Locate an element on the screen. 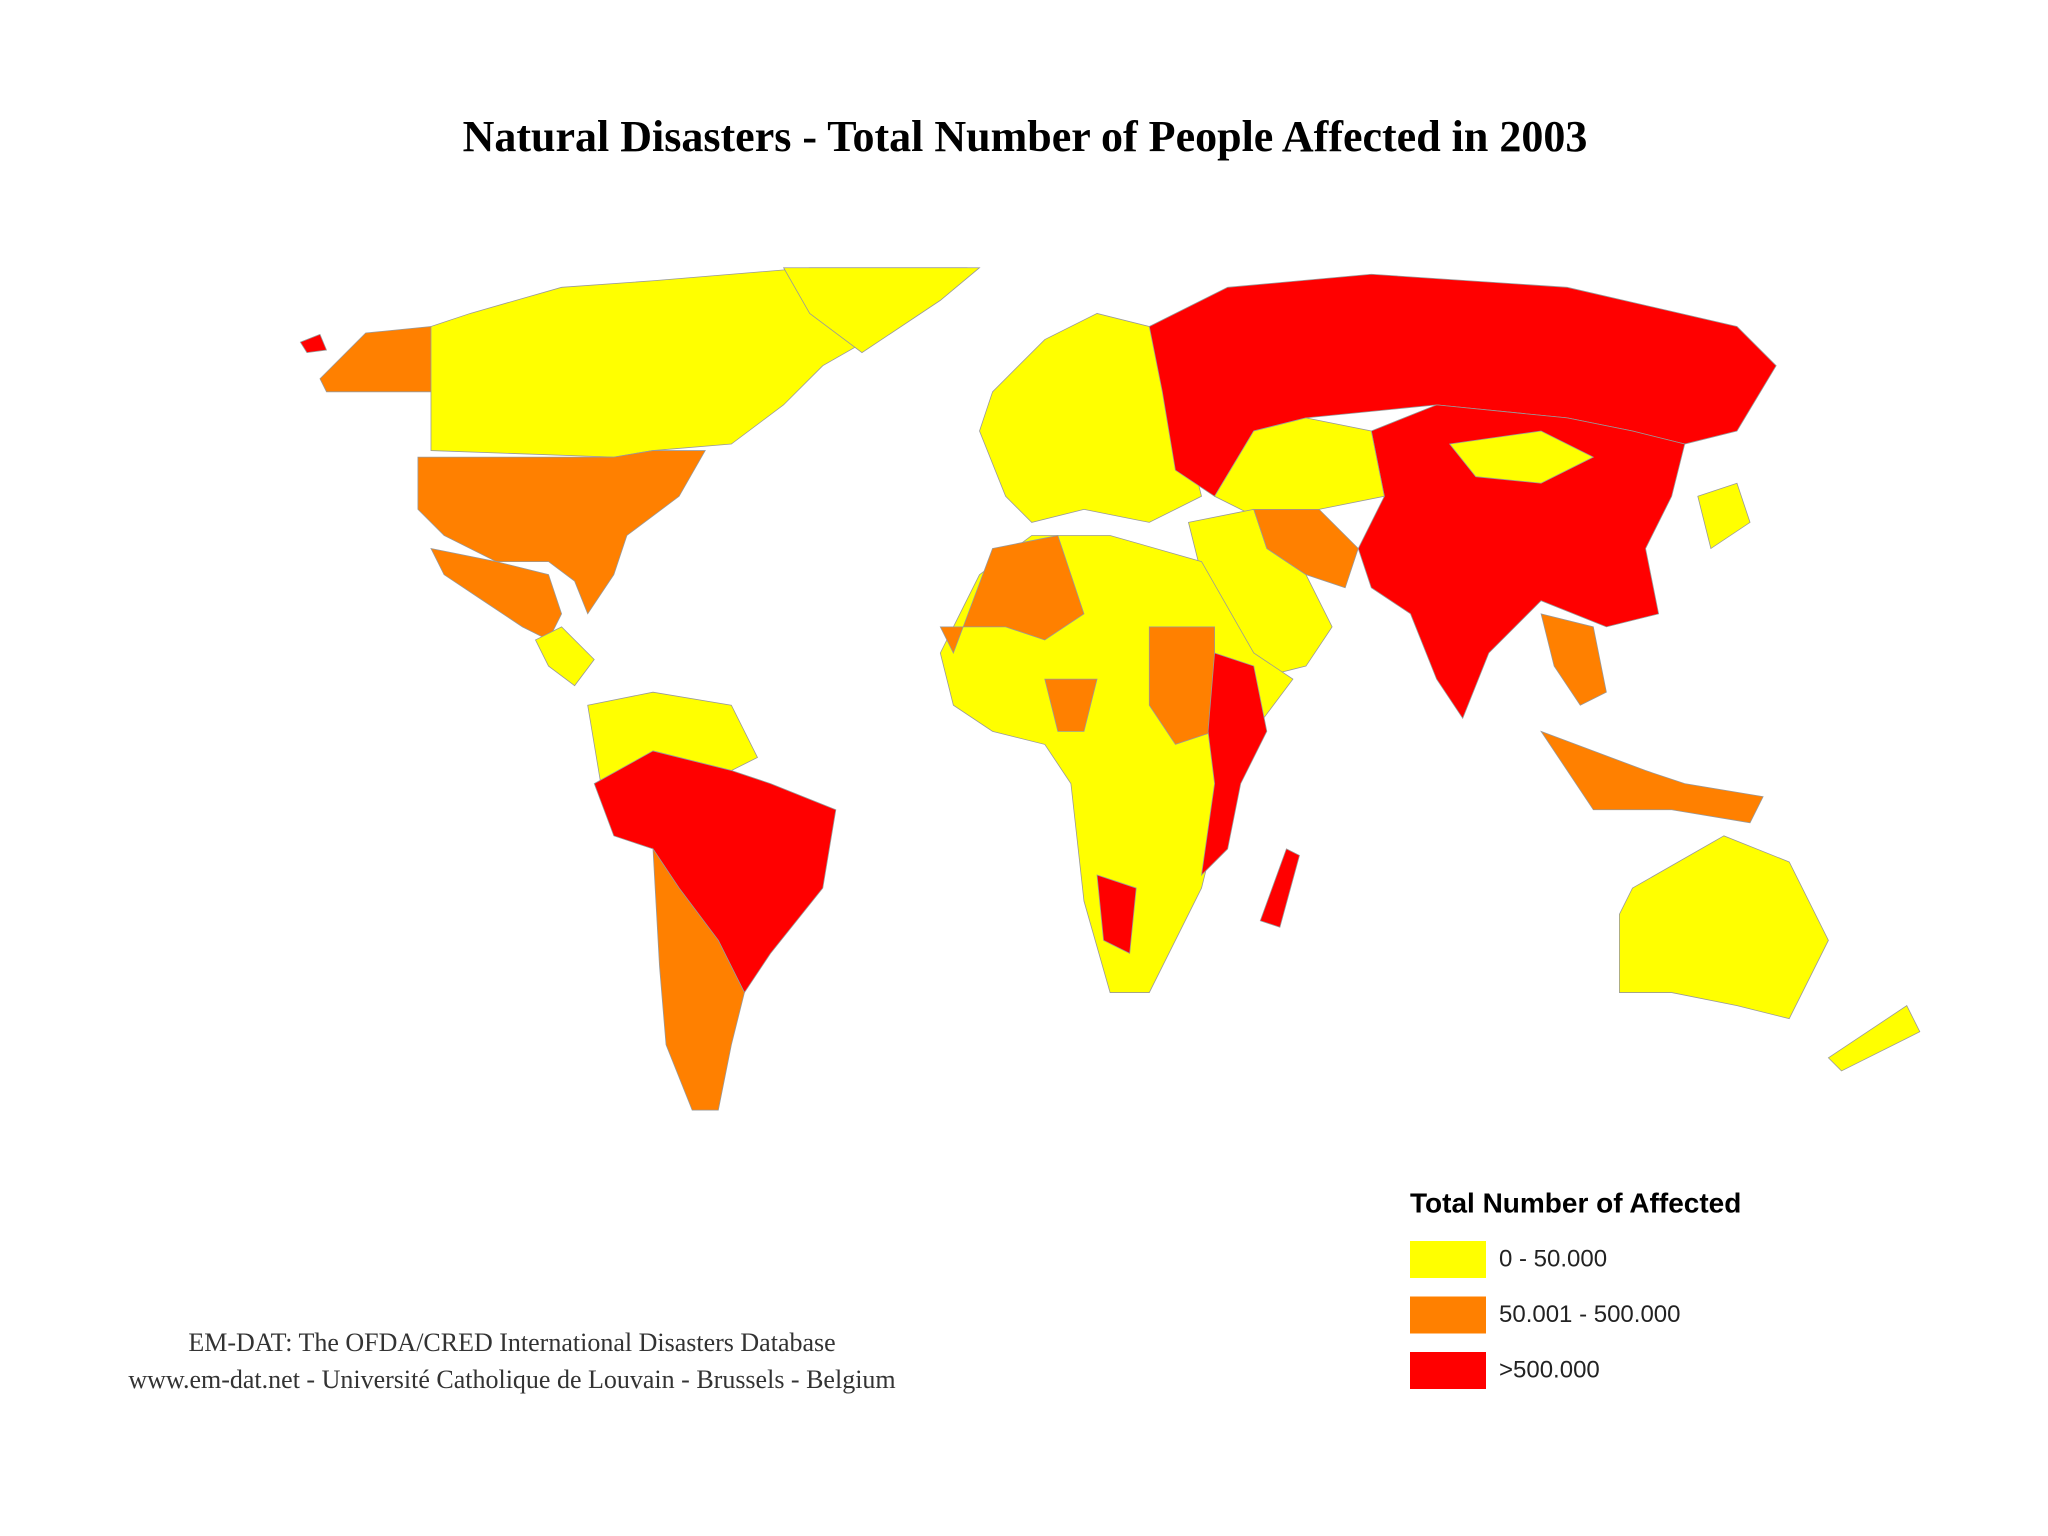 The image size is (2048, 1536). legend-label: 0 - 50.000 is located at coordinates (1553, 1258).